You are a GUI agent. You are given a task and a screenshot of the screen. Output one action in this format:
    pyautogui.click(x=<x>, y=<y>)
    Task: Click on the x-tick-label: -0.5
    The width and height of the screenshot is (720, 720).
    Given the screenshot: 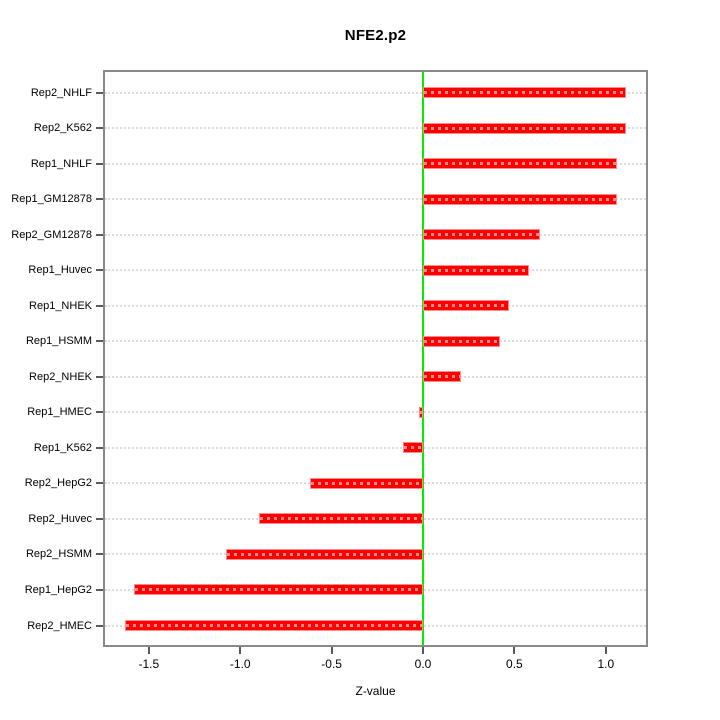 What is the action you would take?
    pyautogui.click(x=331, y=664)
    